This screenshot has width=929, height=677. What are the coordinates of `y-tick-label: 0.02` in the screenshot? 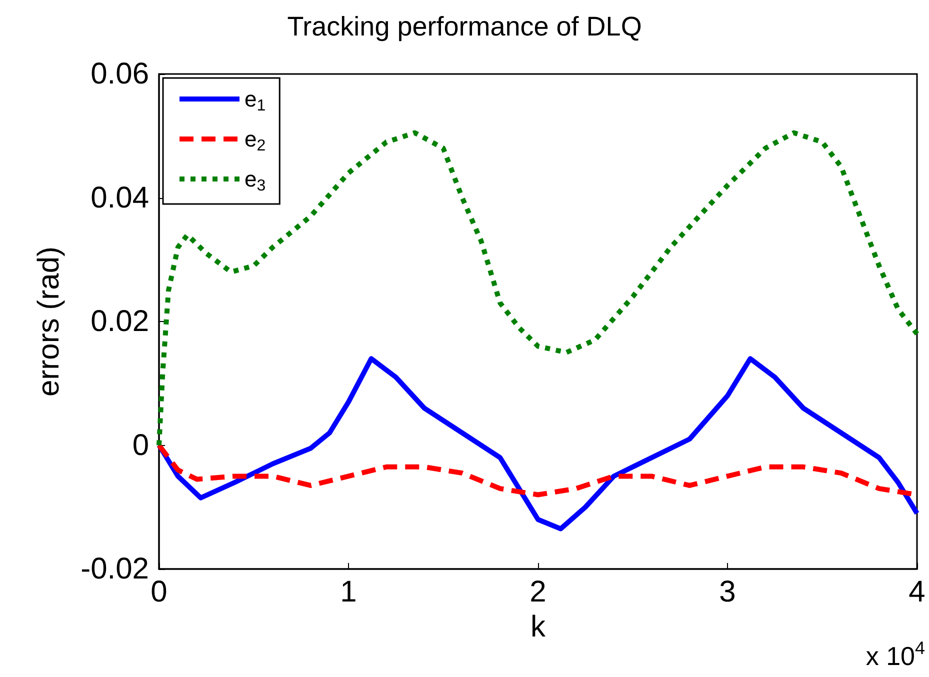 It's located at (119, 321).